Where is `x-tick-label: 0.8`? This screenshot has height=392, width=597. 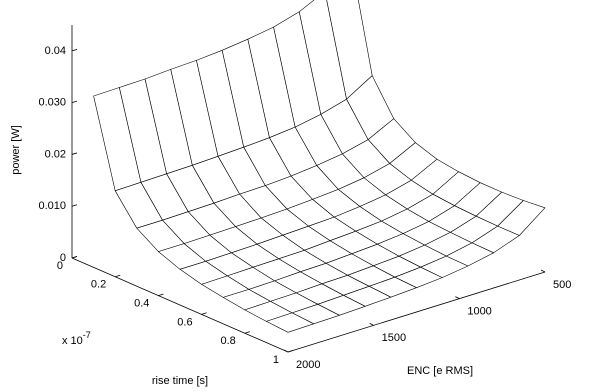
x-tick-label: 0.8 is located at coordinates (228, 341).